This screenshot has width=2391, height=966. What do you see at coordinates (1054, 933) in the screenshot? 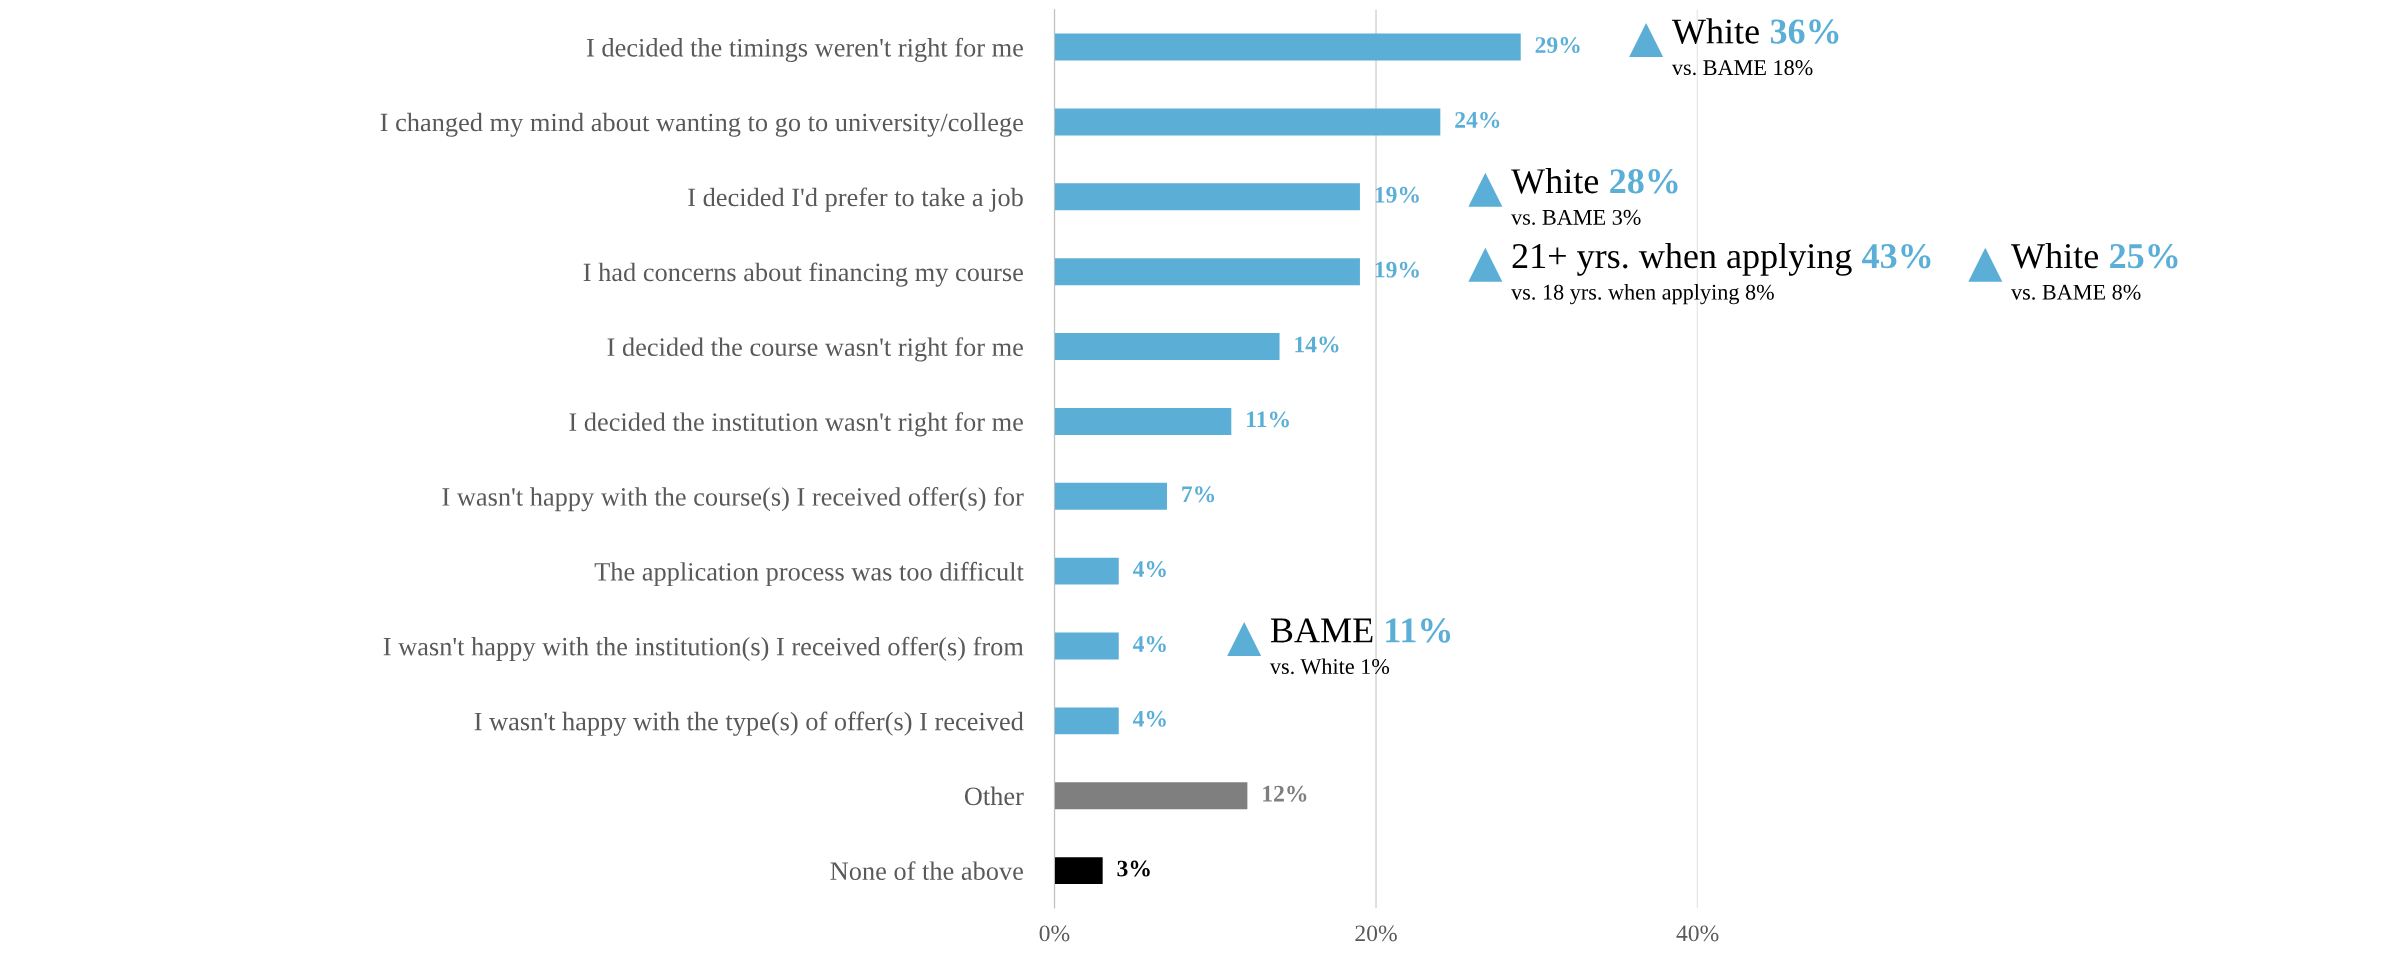
I see `x-tick-label: 0%` at bounding box center [1054, 933].